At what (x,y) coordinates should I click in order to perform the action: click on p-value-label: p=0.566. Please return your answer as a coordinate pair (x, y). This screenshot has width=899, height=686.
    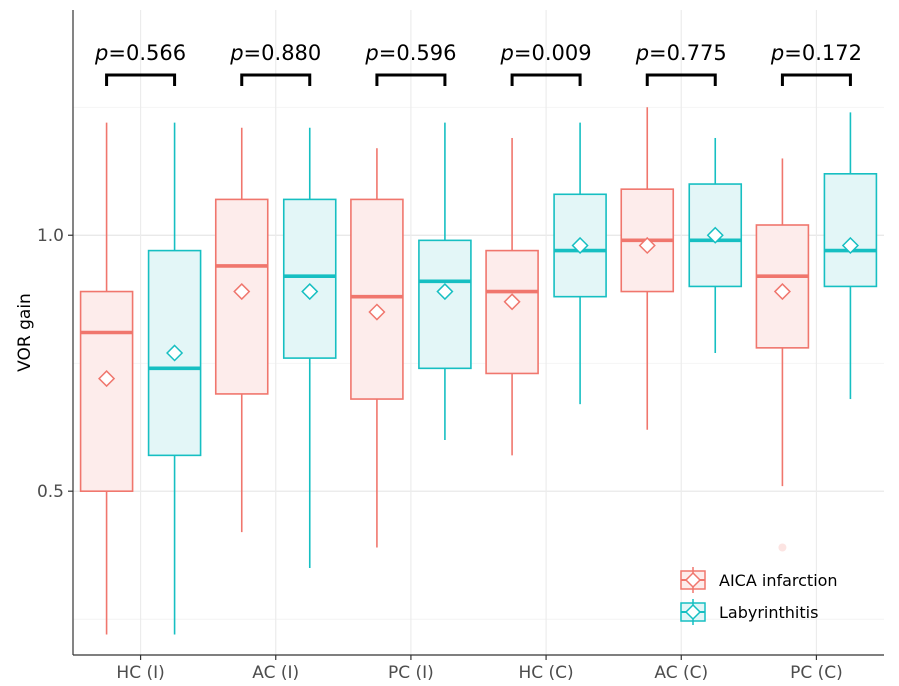
    Looking at the image, I should click on (140, 53).